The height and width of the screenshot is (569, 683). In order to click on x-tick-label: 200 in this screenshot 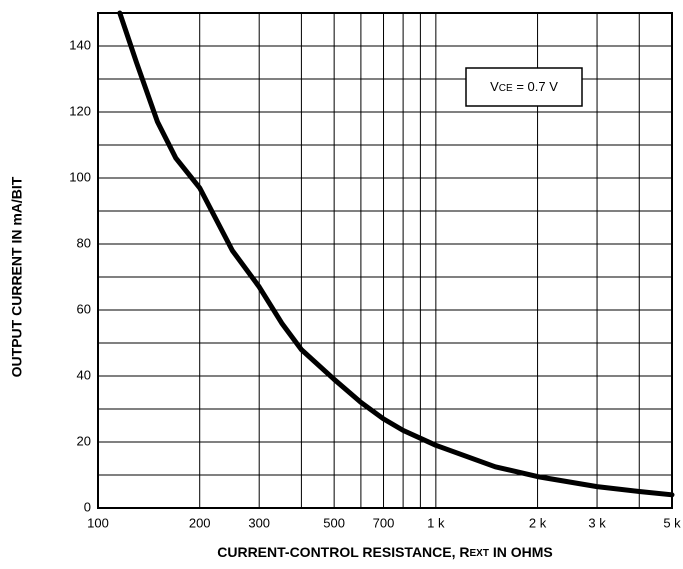, I will do `click(200, 522)`.